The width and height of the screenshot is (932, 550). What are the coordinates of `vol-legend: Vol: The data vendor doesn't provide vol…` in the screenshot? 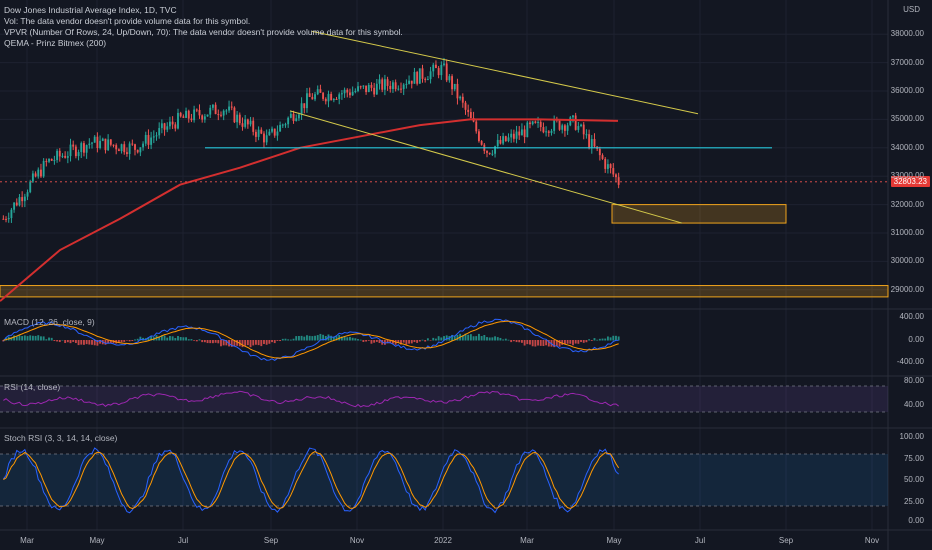 It's located at (127, 21).